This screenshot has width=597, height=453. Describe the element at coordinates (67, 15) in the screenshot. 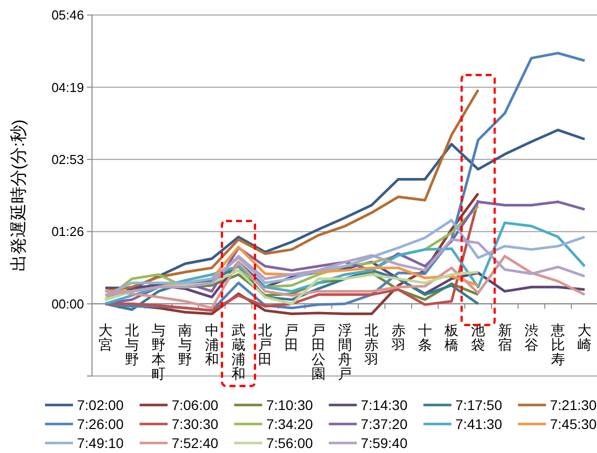

I see `y-tick-label: 05:46` at that location.